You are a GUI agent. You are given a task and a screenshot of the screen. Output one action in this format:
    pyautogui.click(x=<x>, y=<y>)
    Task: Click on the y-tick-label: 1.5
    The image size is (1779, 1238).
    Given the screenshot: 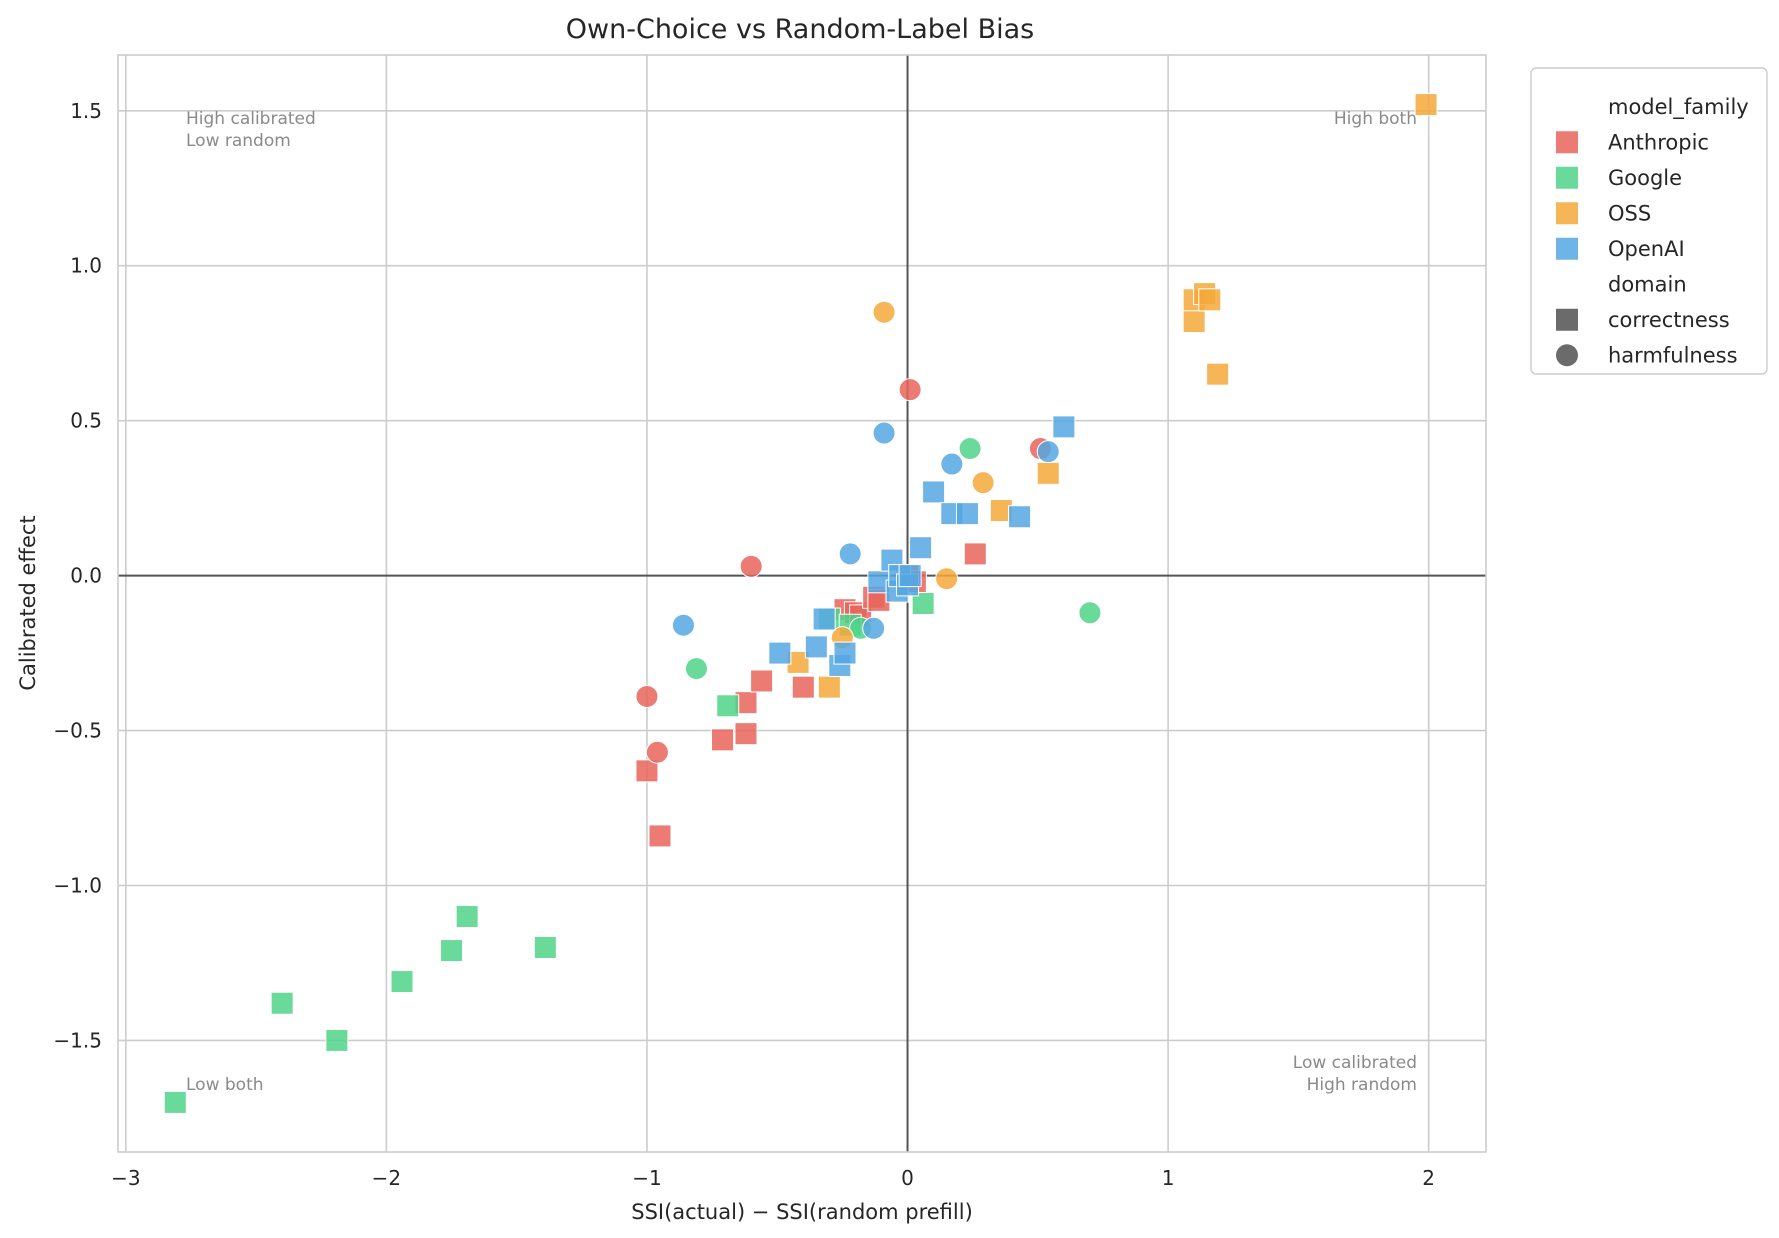 What is the action you would take?
    pyautogui.click(x=86, y=111)
    